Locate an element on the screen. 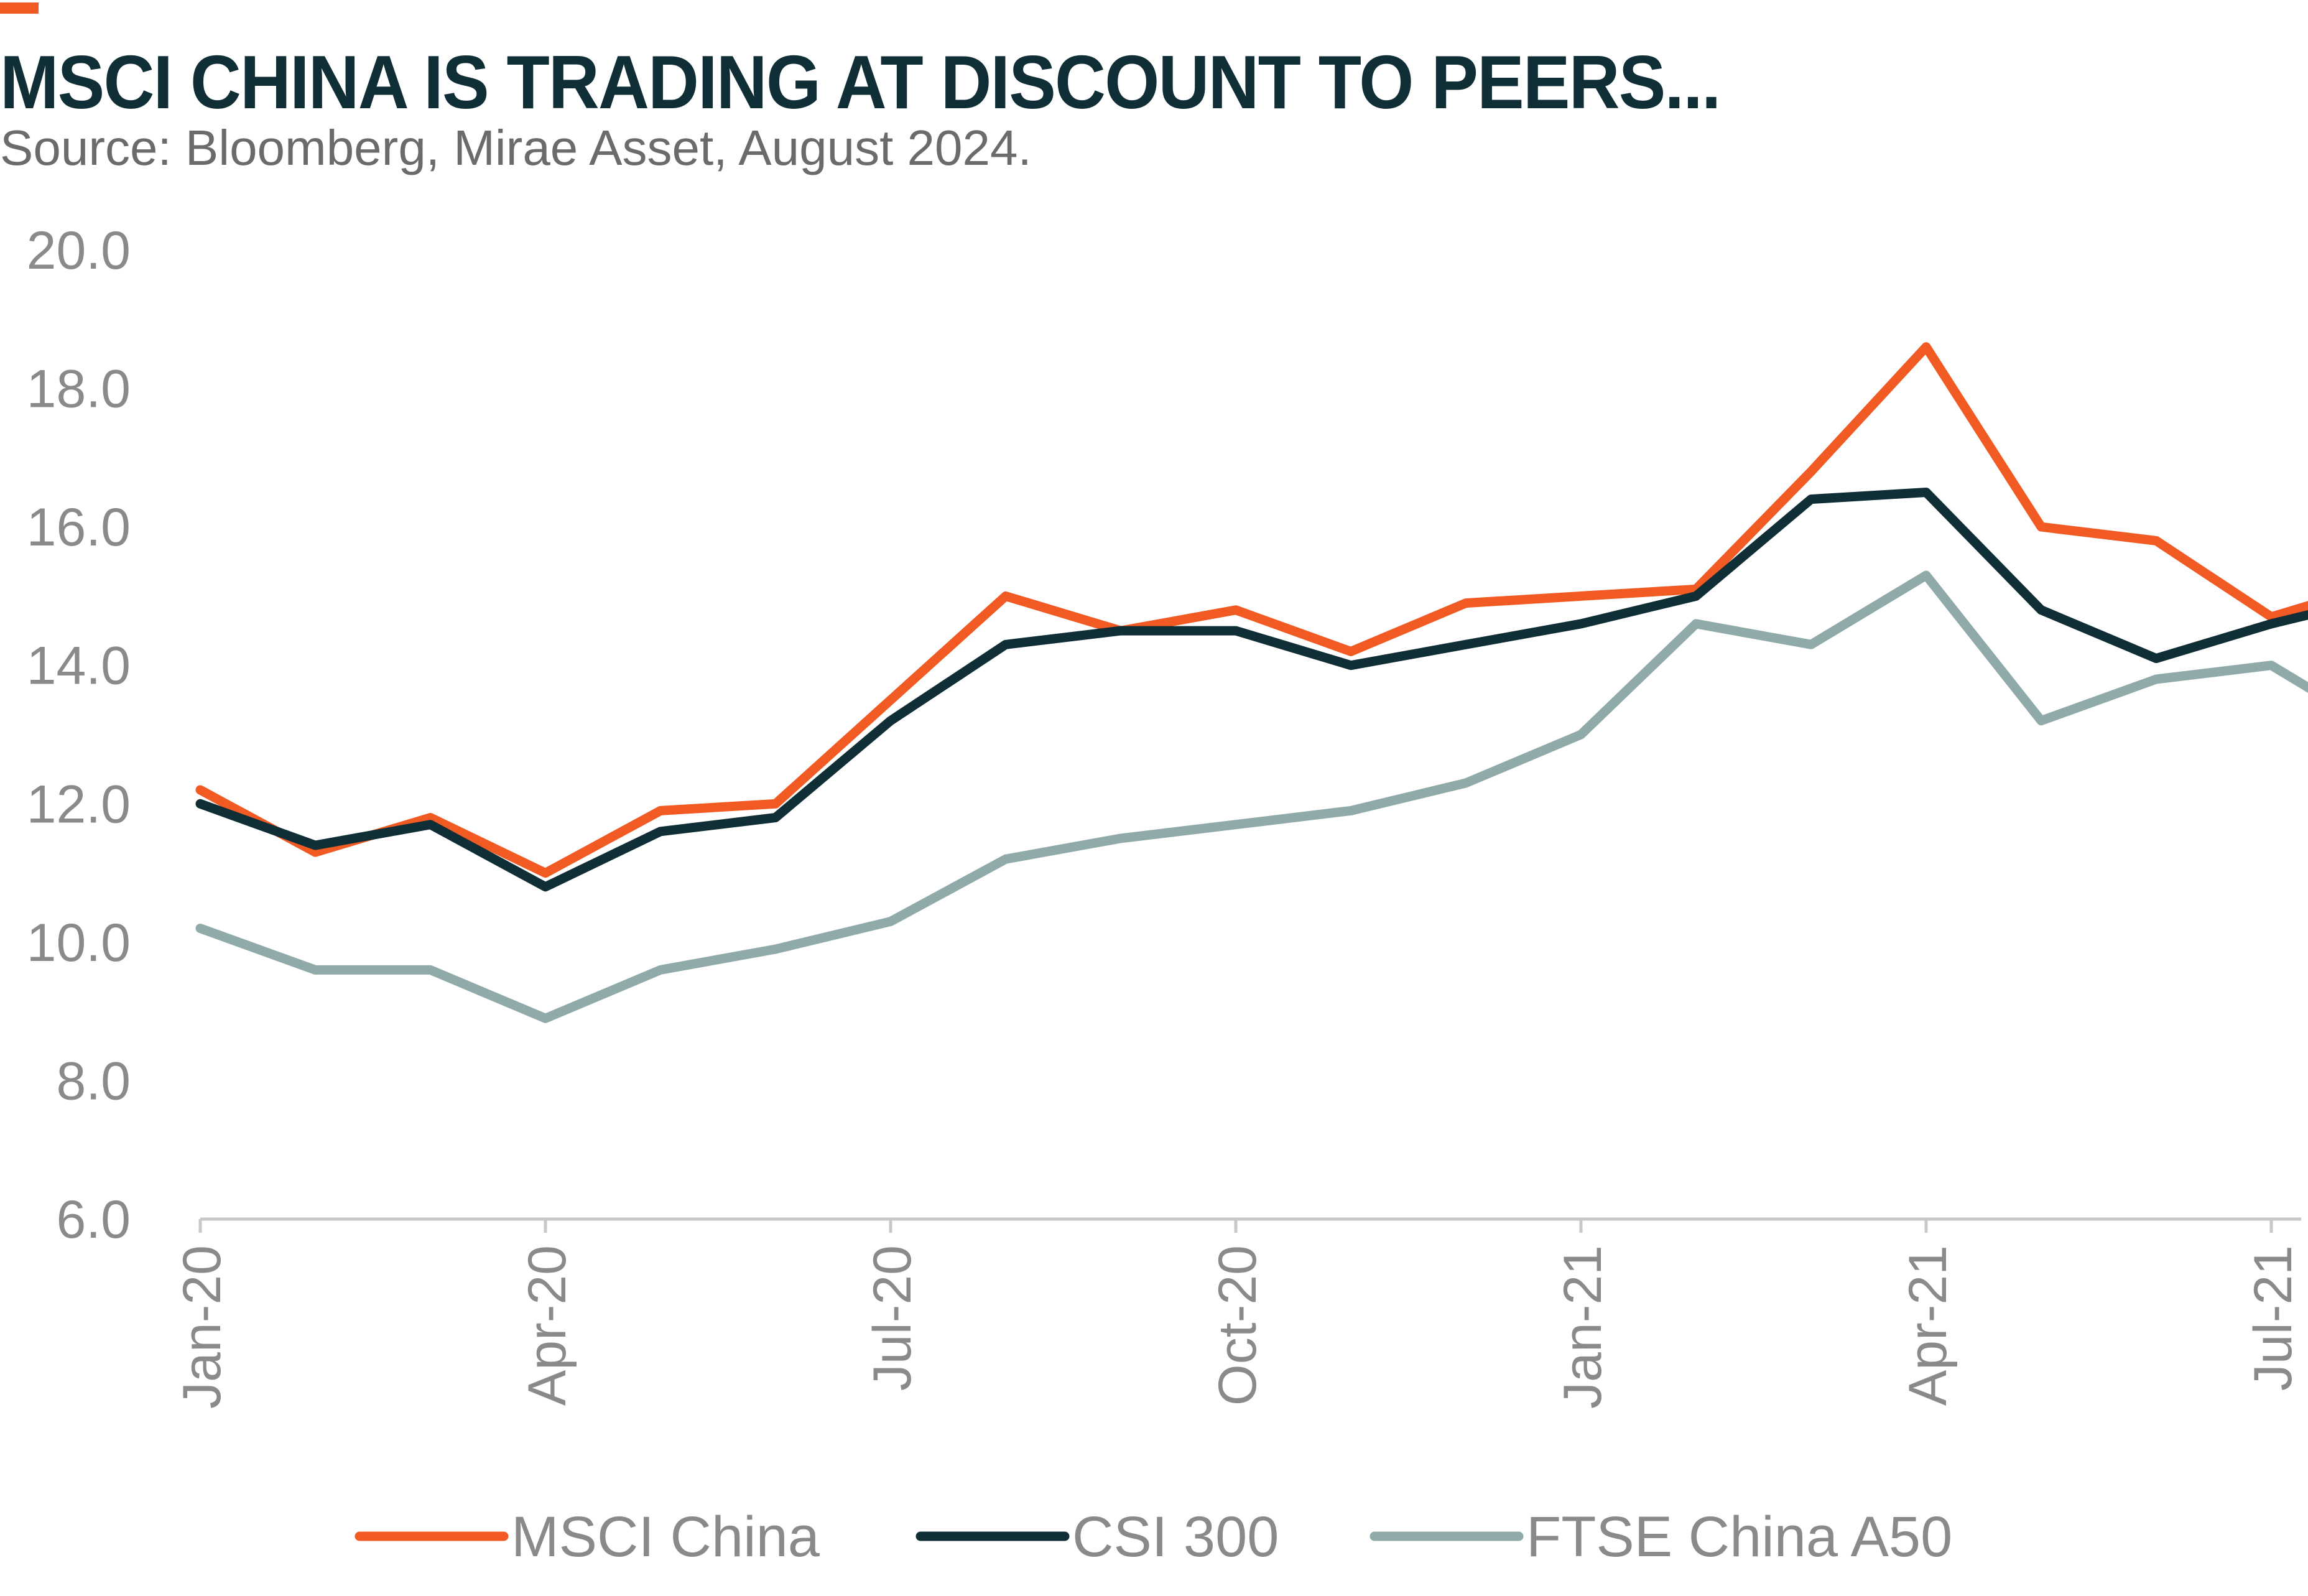 The height and width of the screenshot is (1596, 2308). y-tick-label: 18.0 is located at coordinates (79, 390).